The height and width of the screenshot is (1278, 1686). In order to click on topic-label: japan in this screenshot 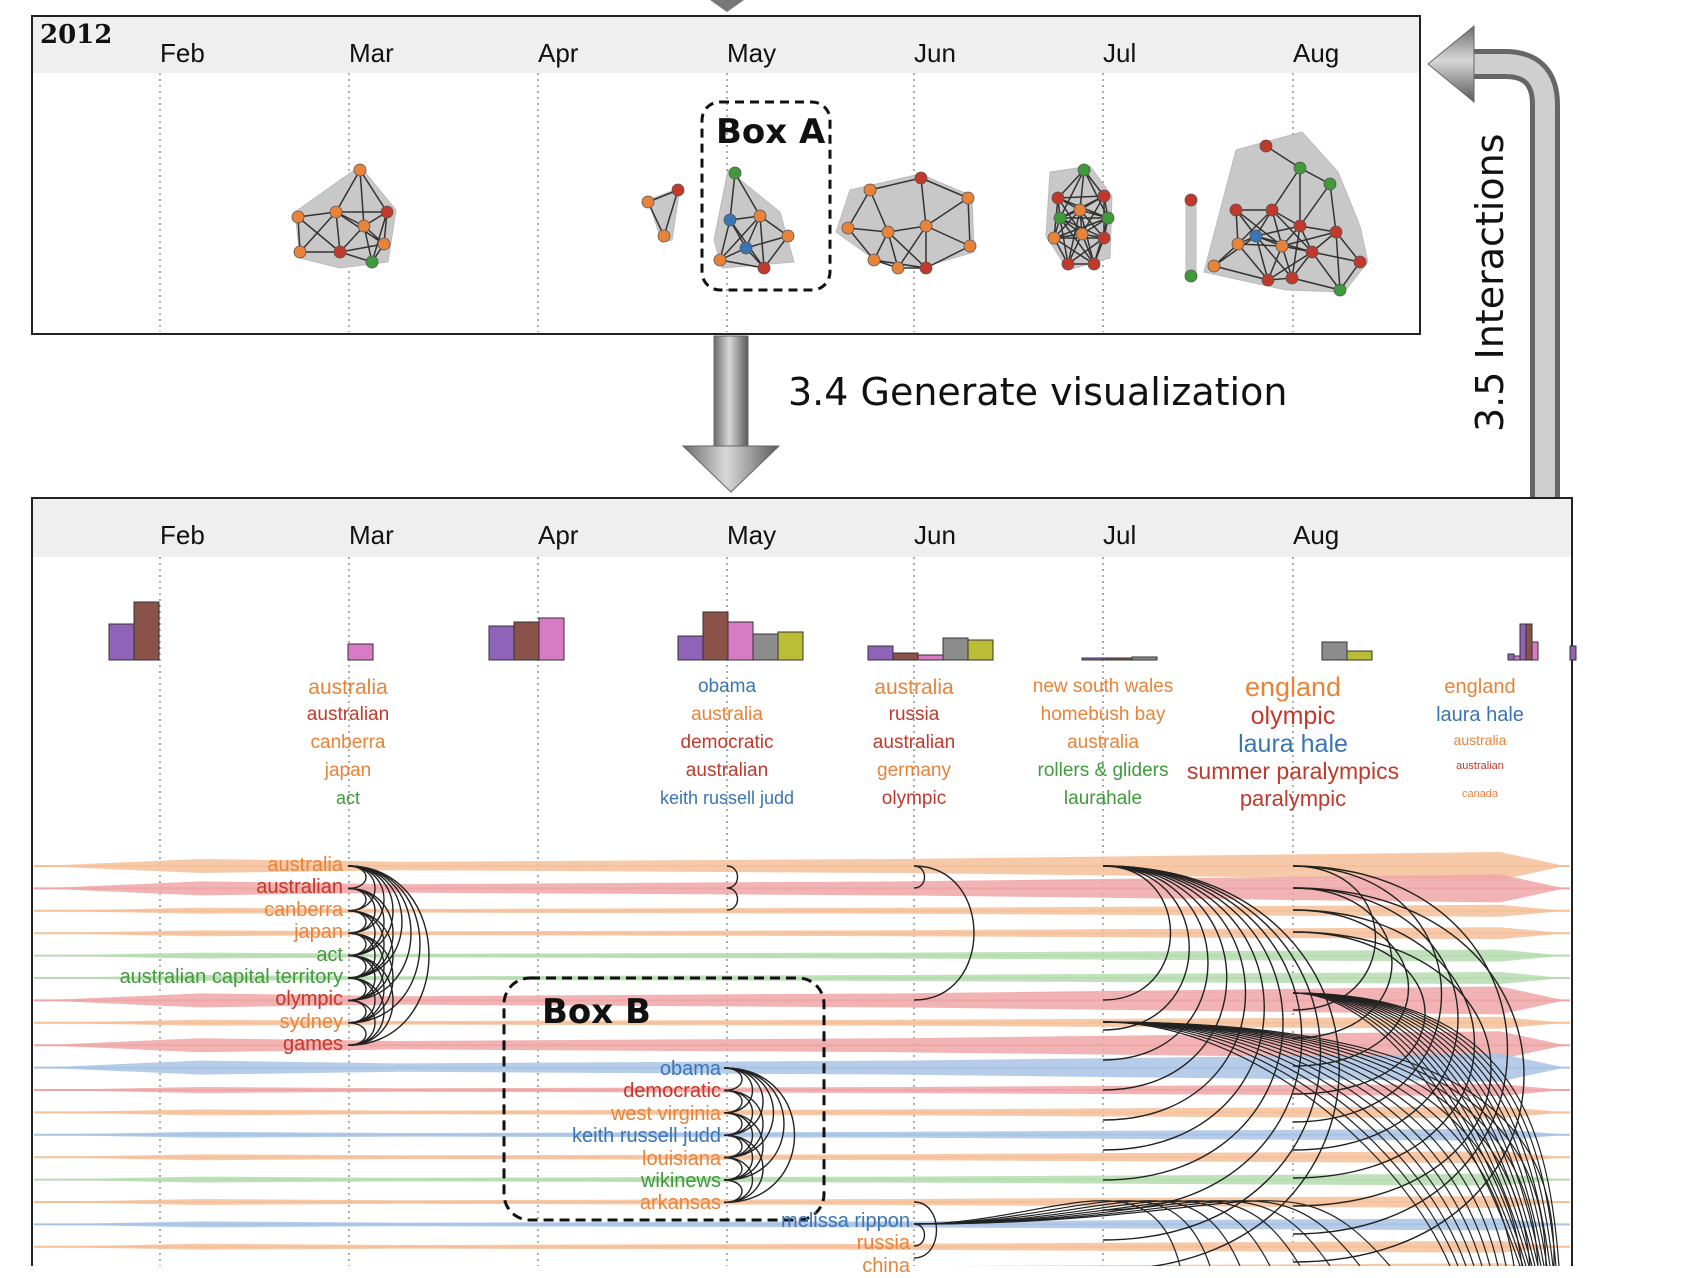, I will do `click(318, 932)`.